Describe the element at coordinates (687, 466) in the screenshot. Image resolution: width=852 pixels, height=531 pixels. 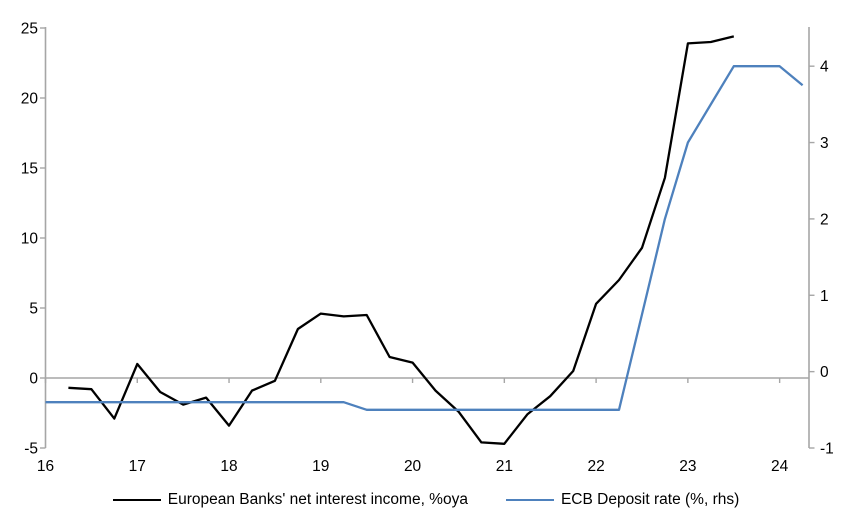
I see `x-axis-tick-label: 23` at that location.